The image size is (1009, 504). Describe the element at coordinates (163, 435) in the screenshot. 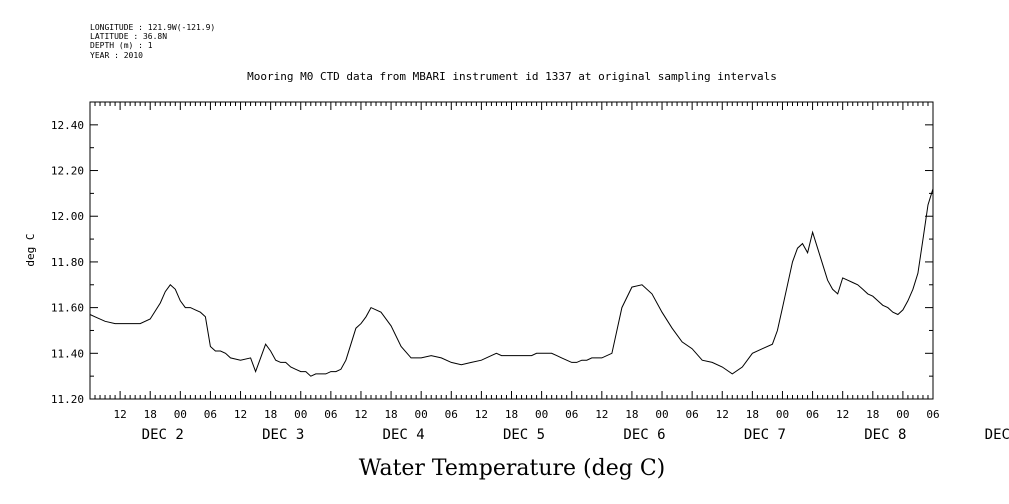

I see `day-label: DEC 2` at that location.